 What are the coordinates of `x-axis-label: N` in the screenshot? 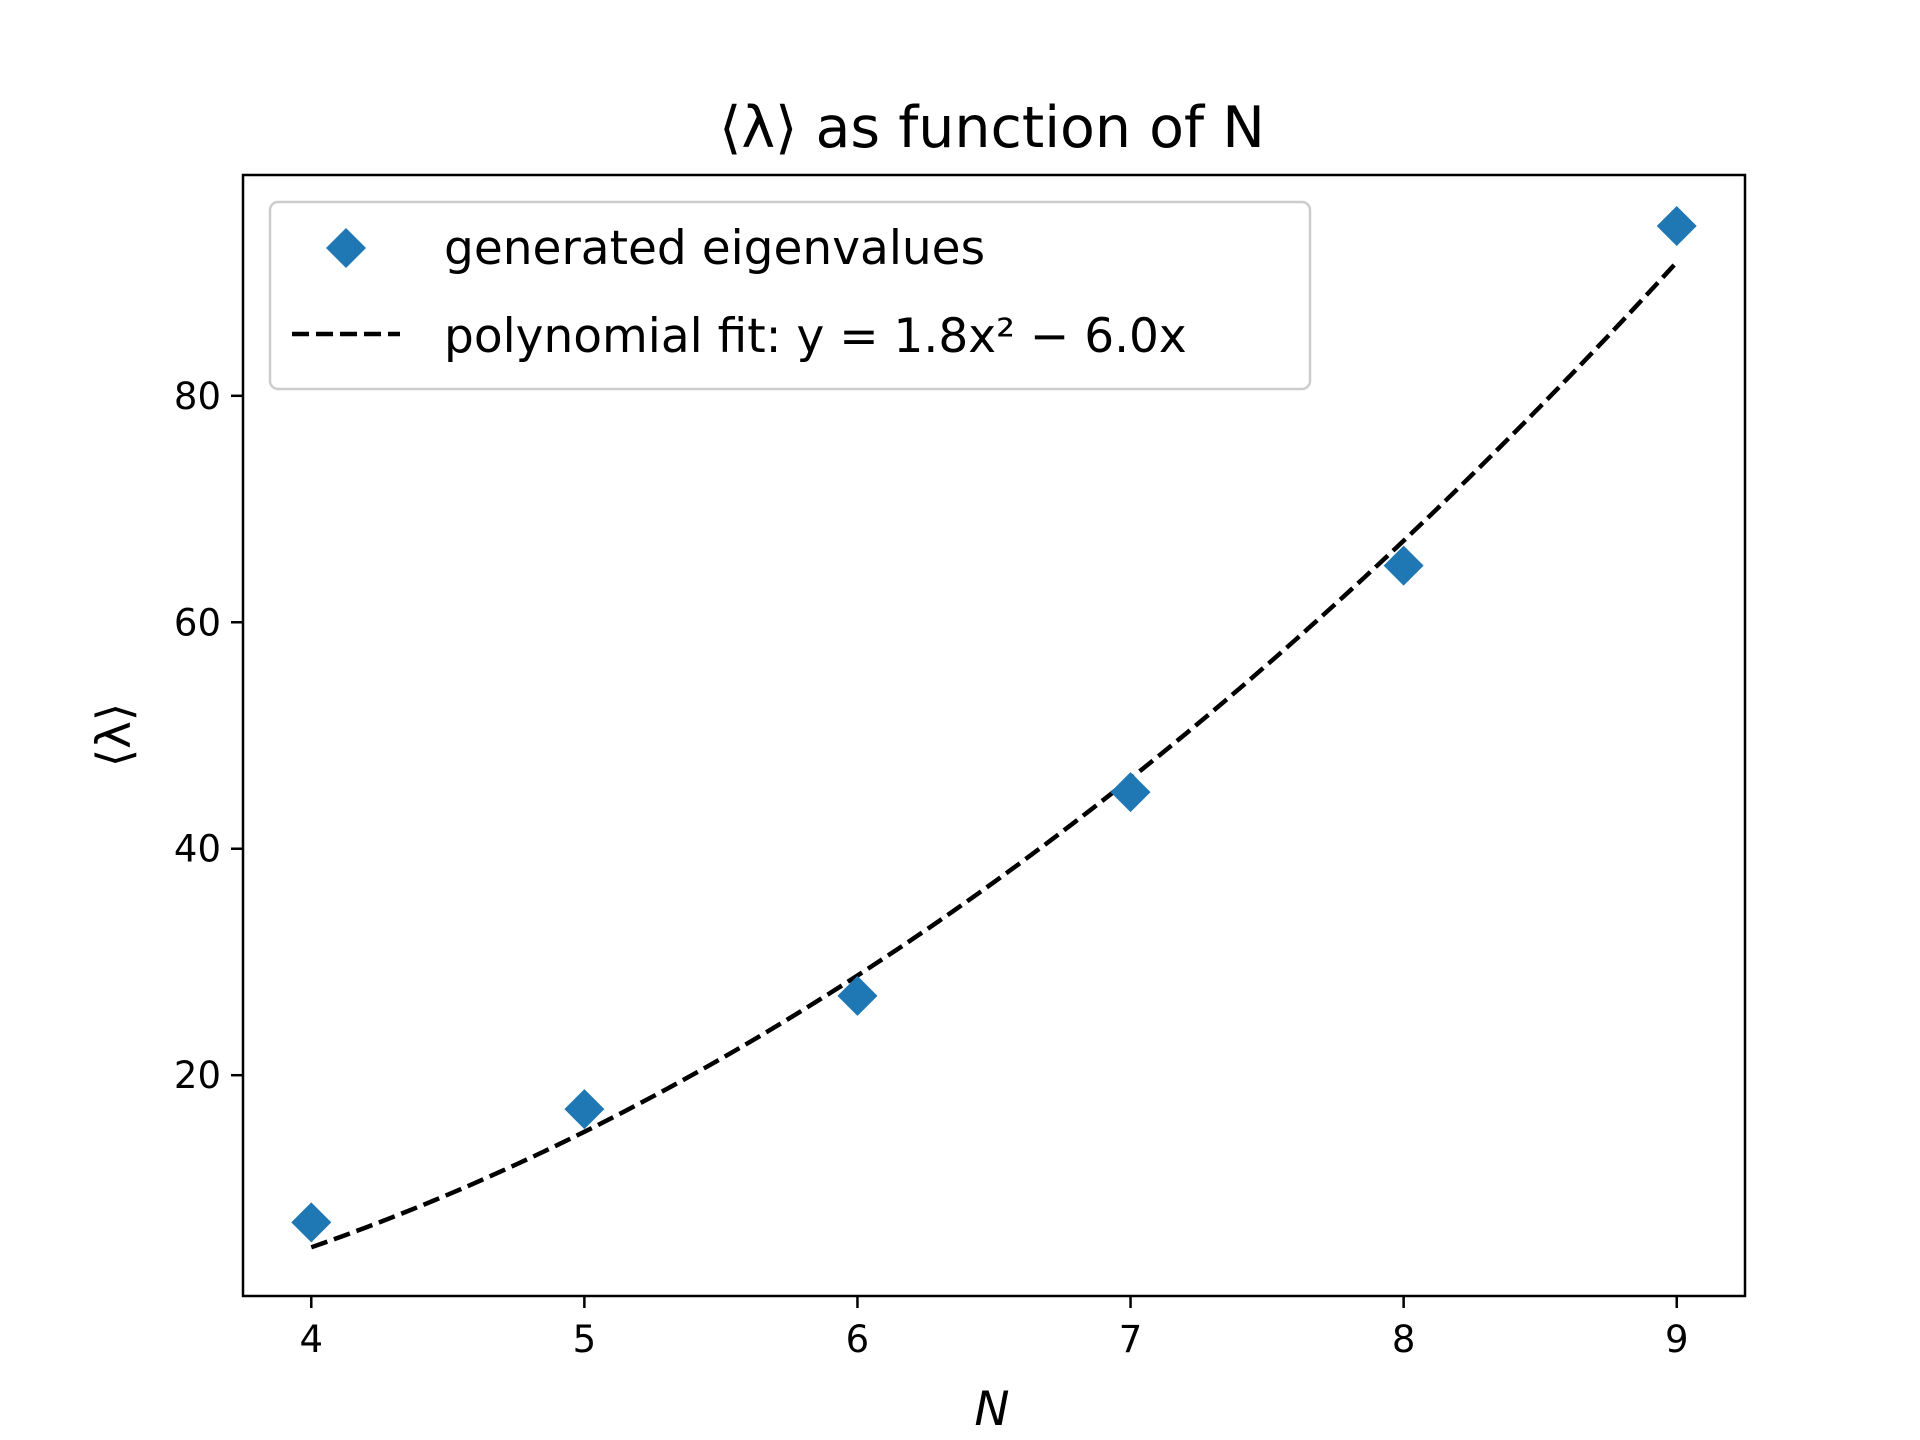 It's located at (991, 1409).